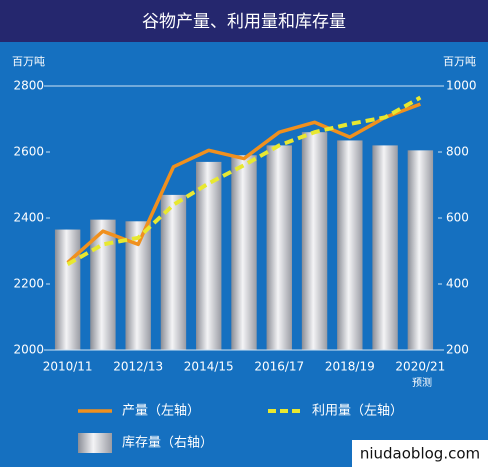  I want to click on legend-swatch, so click(95, 443).